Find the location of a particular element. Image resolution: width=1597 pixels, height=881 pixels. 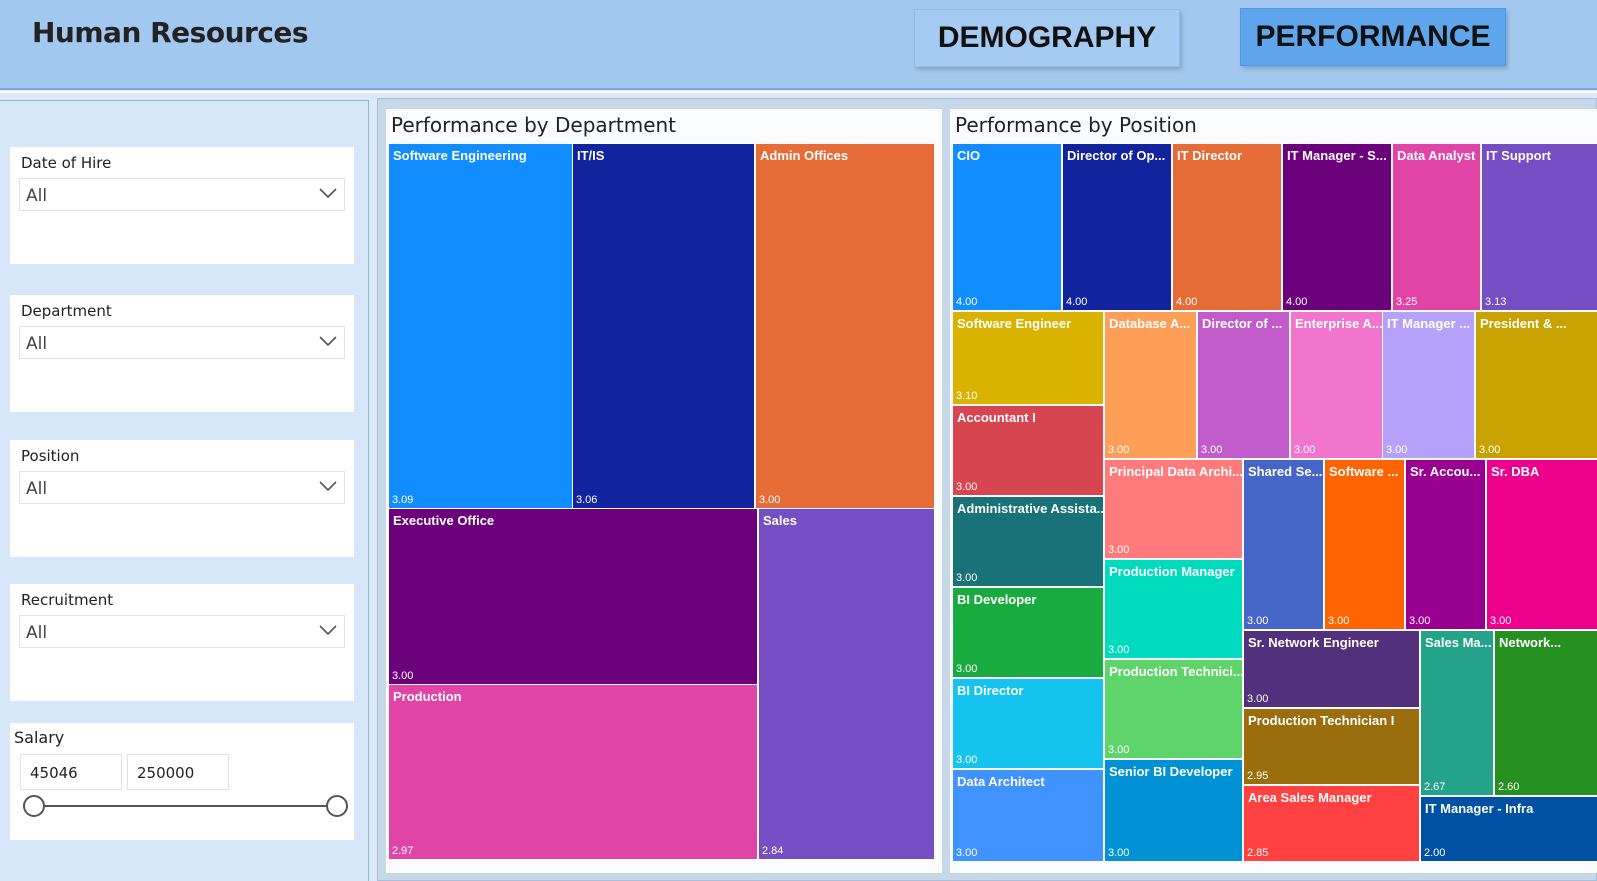

treemap-tile: Administrative Assista... 3.00 is located at coordinates (1028, 541).